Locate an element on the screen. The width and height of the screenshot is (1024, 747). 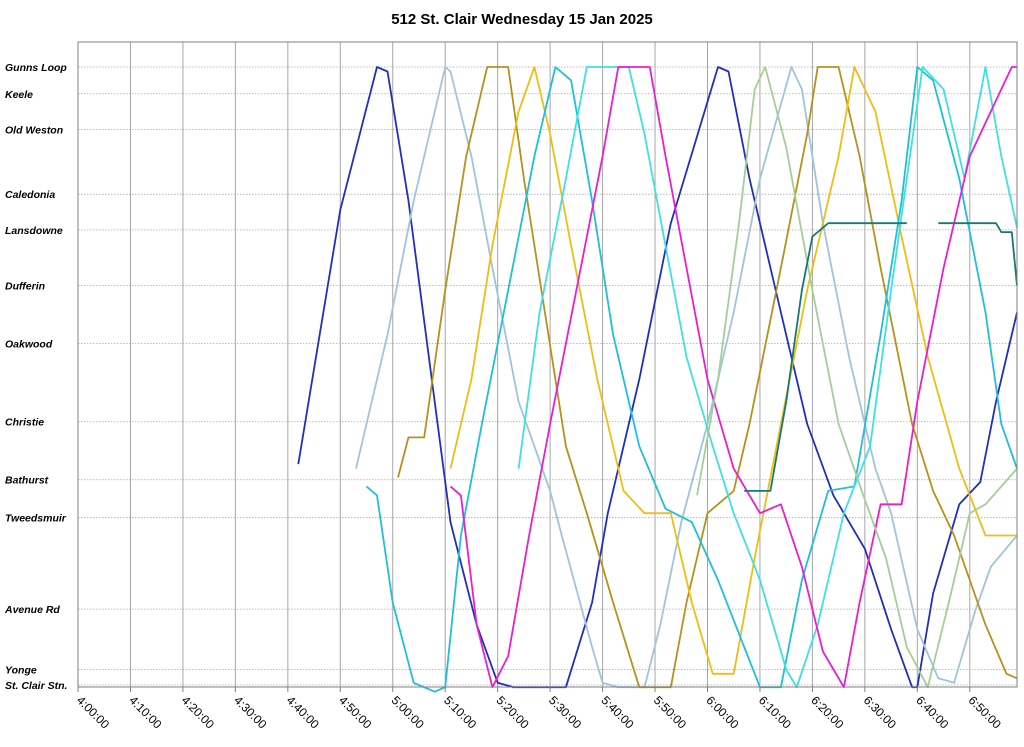
stop-label: Caledonia is located at coordinates (30, 195).